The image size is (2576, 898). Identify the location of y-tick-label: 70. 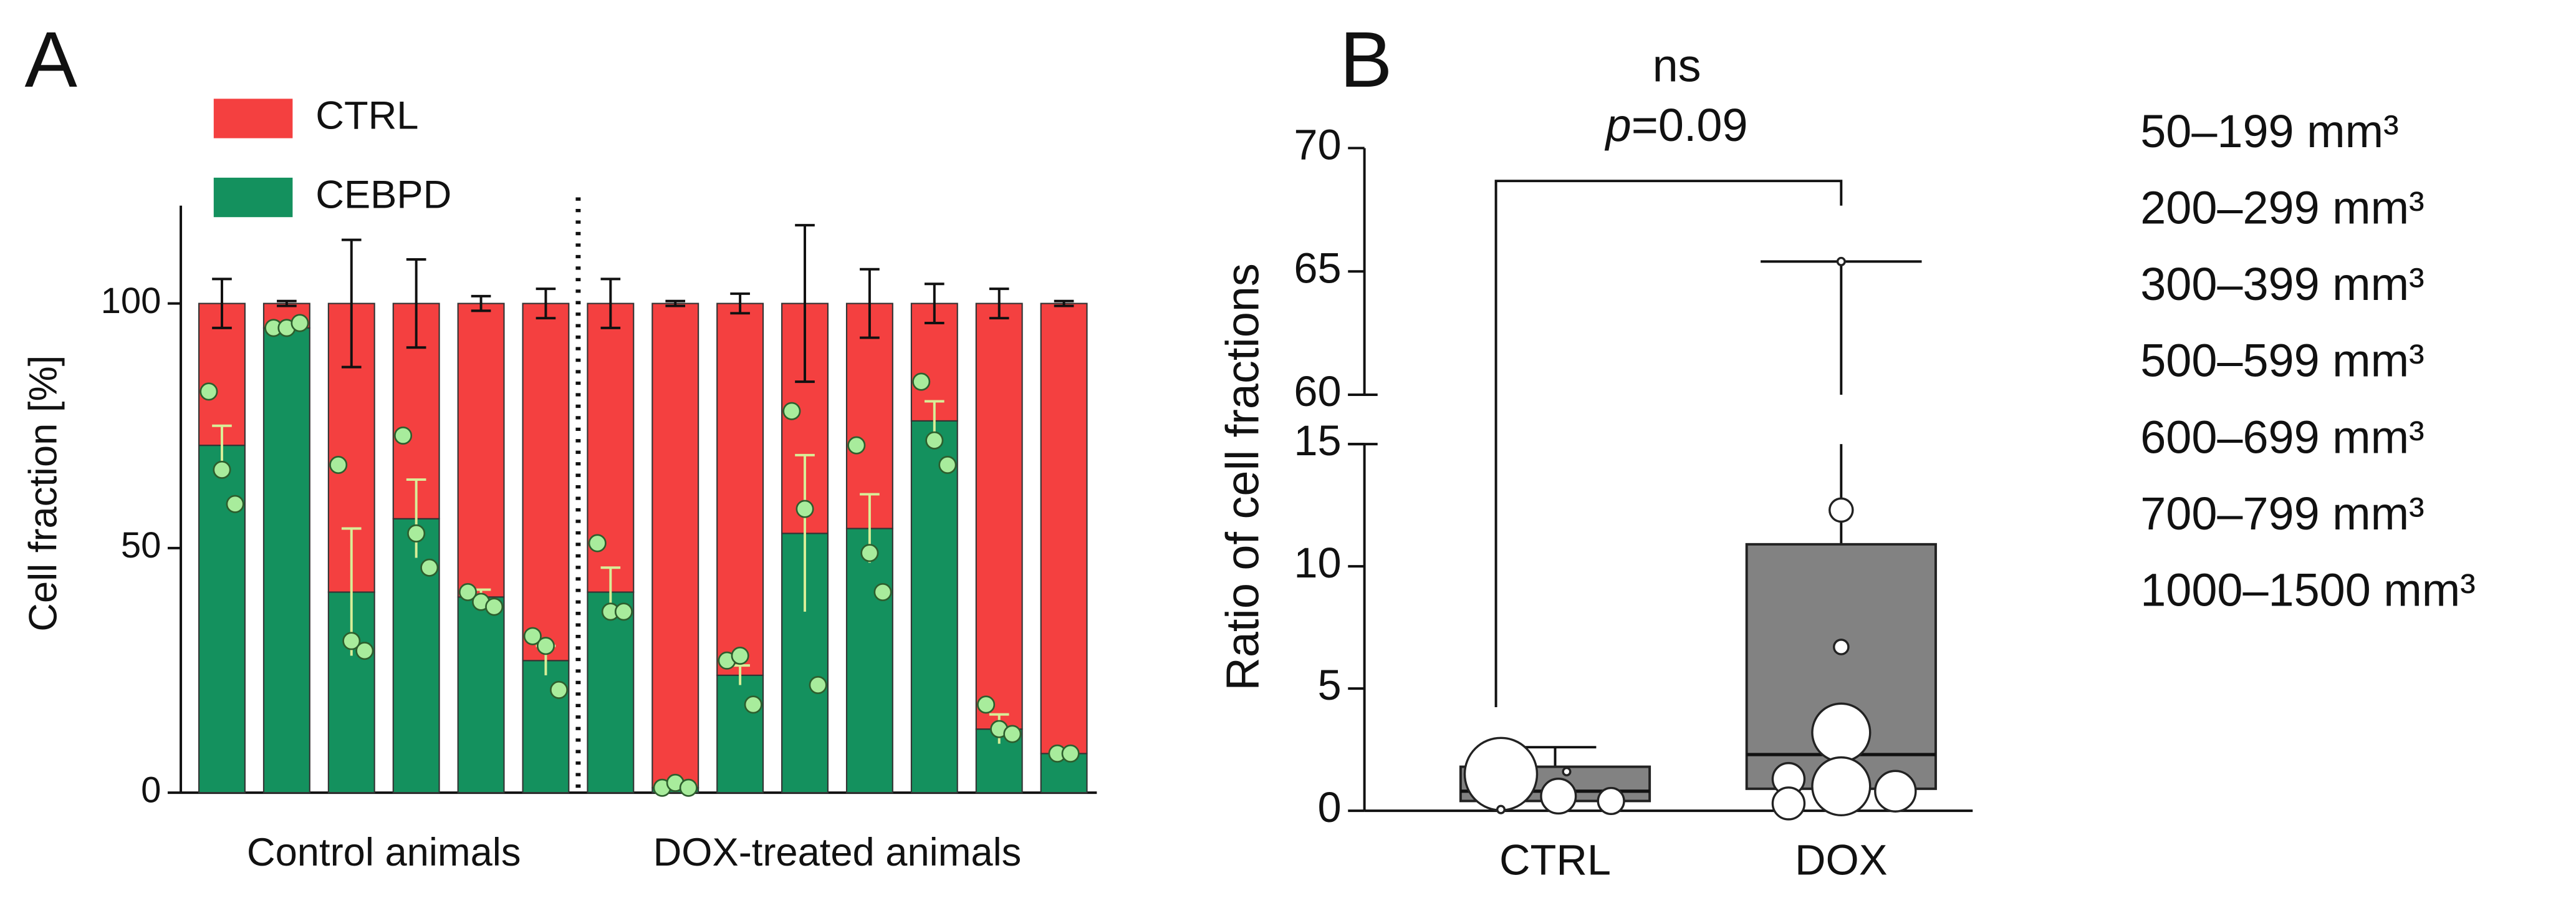
(1317, 145).